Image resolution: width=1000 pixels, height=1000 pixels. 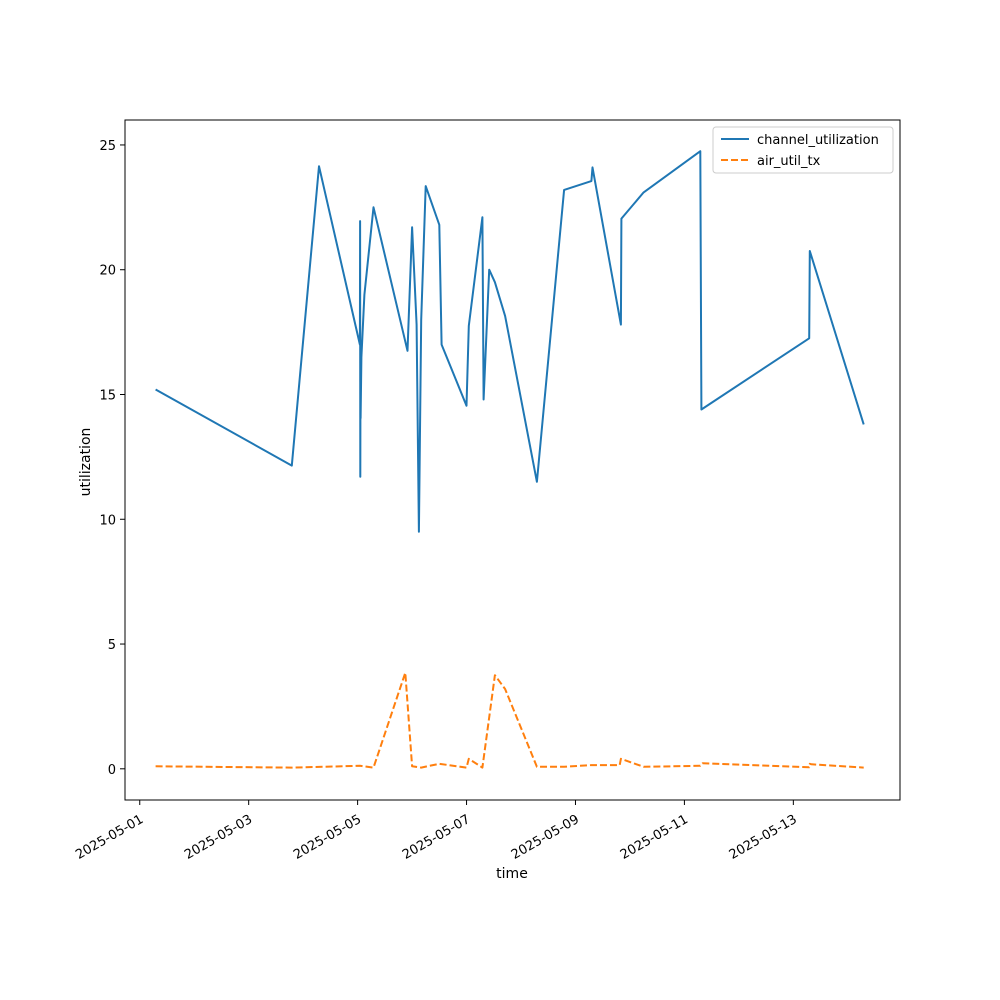 What do you see at coordinates (112, 458) in the screenshot?
I see `y-axis: 0 5 10 15 20 25` at bounding box center [112, 458].